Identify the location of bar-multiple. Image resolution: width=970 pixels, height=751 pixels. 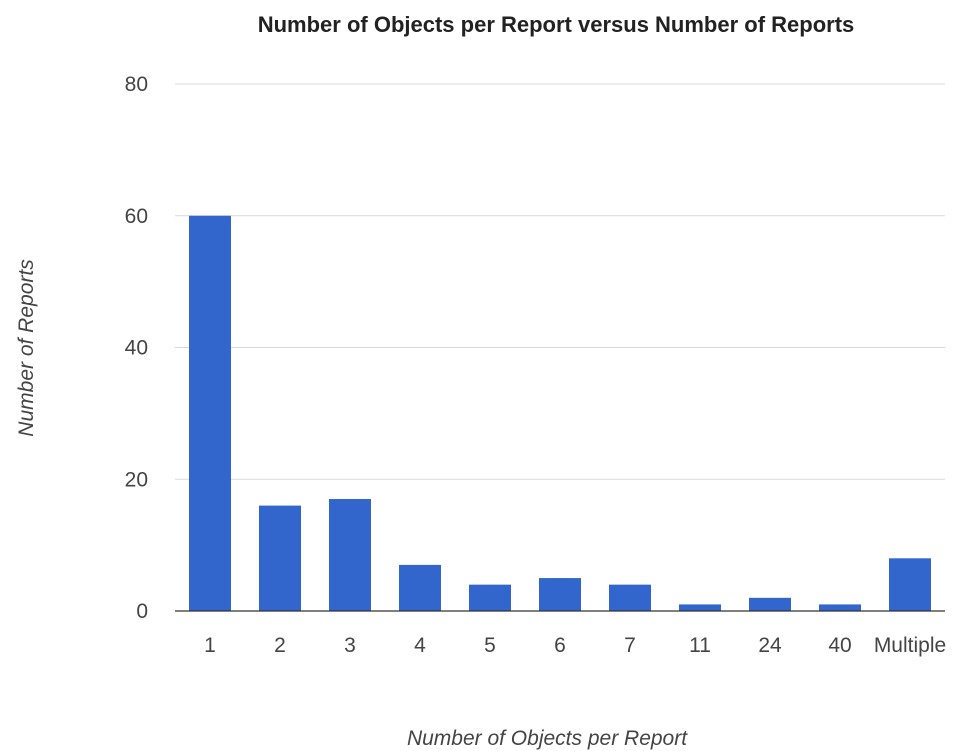
(910, 584).